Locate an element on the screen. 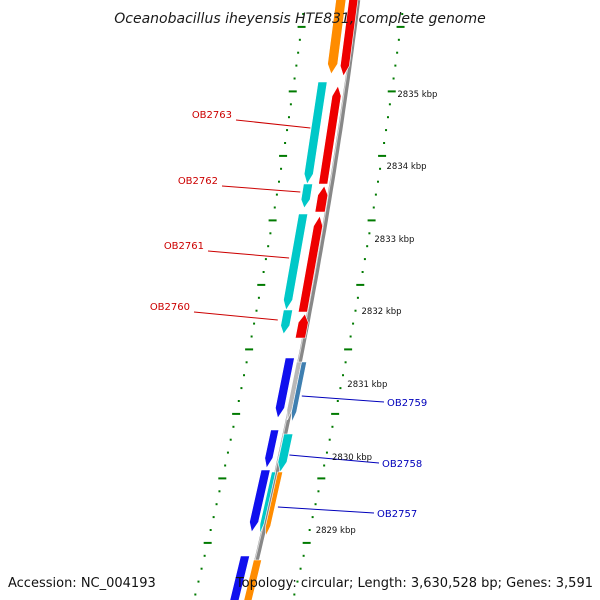  scale-label: 2829 kbp is located at coordinates (336, 531).